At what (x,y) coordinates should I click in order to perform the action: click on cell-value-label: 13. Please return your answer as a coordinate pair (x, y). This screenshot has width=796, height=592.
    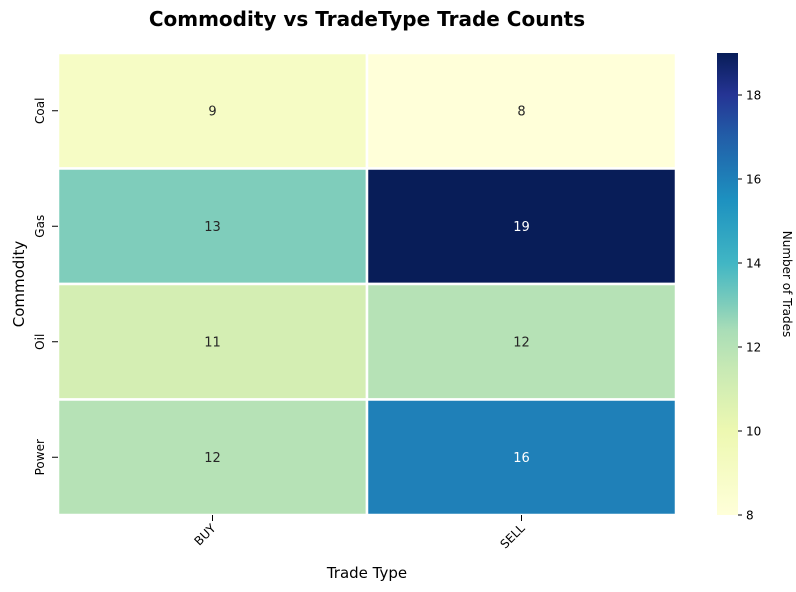
    Looking at the image, I should click on (212, 227).